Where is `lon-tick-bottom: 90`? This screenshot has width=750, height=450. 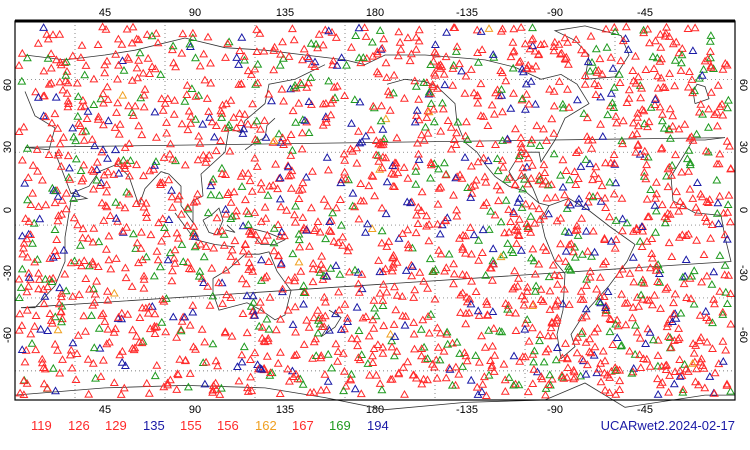
lon-tick-bottom: 90 is located at coordinates (195, 410).